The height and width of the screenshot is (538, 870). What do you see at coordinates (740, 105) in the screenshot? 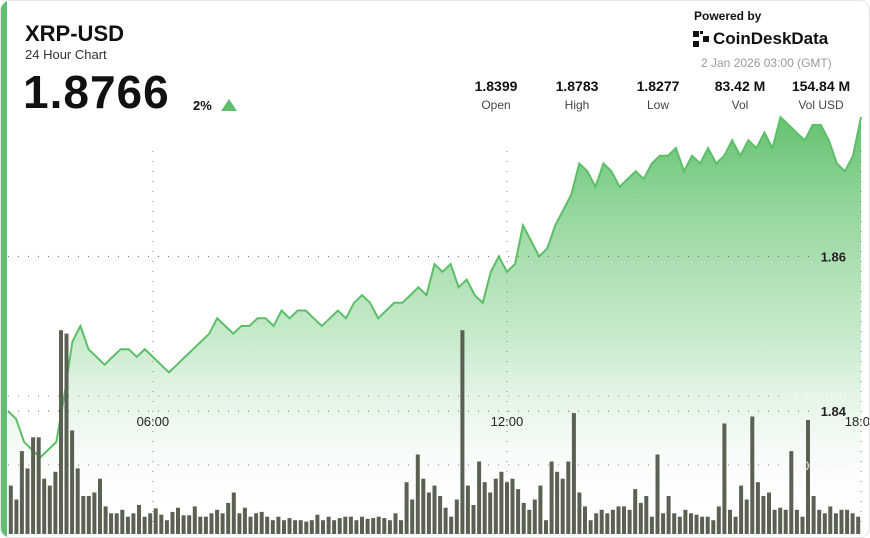
I see `stat-label: Vol` at bounding box center [740, 105].